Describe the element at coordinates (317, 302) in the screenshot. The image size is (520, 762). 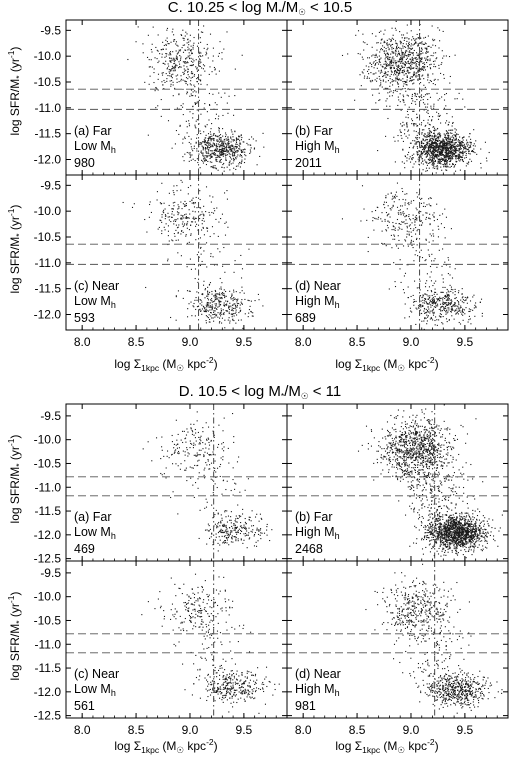
I see `panel-halo-mass-label: High Mh` at that location.